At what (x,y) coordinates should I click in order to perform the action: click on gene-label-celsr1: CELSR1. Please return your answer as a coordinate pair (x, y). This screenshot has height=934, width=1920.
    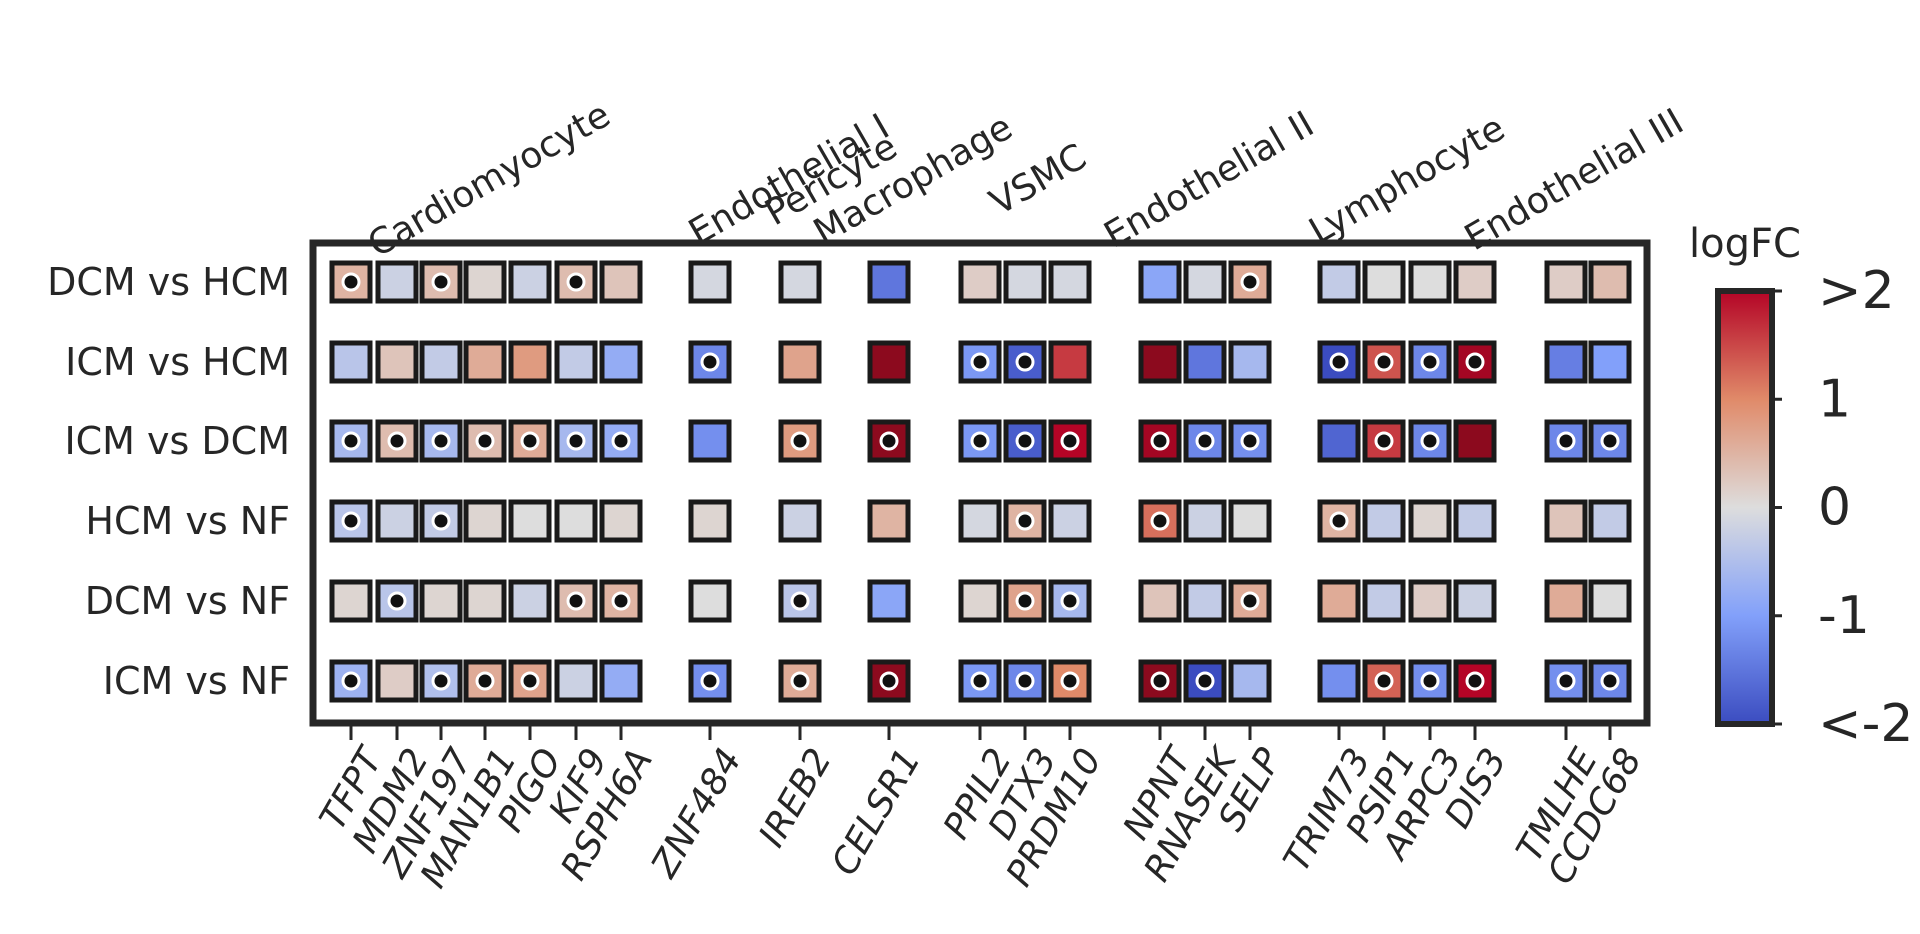
    Looking at the image, I should click on (876, 812).